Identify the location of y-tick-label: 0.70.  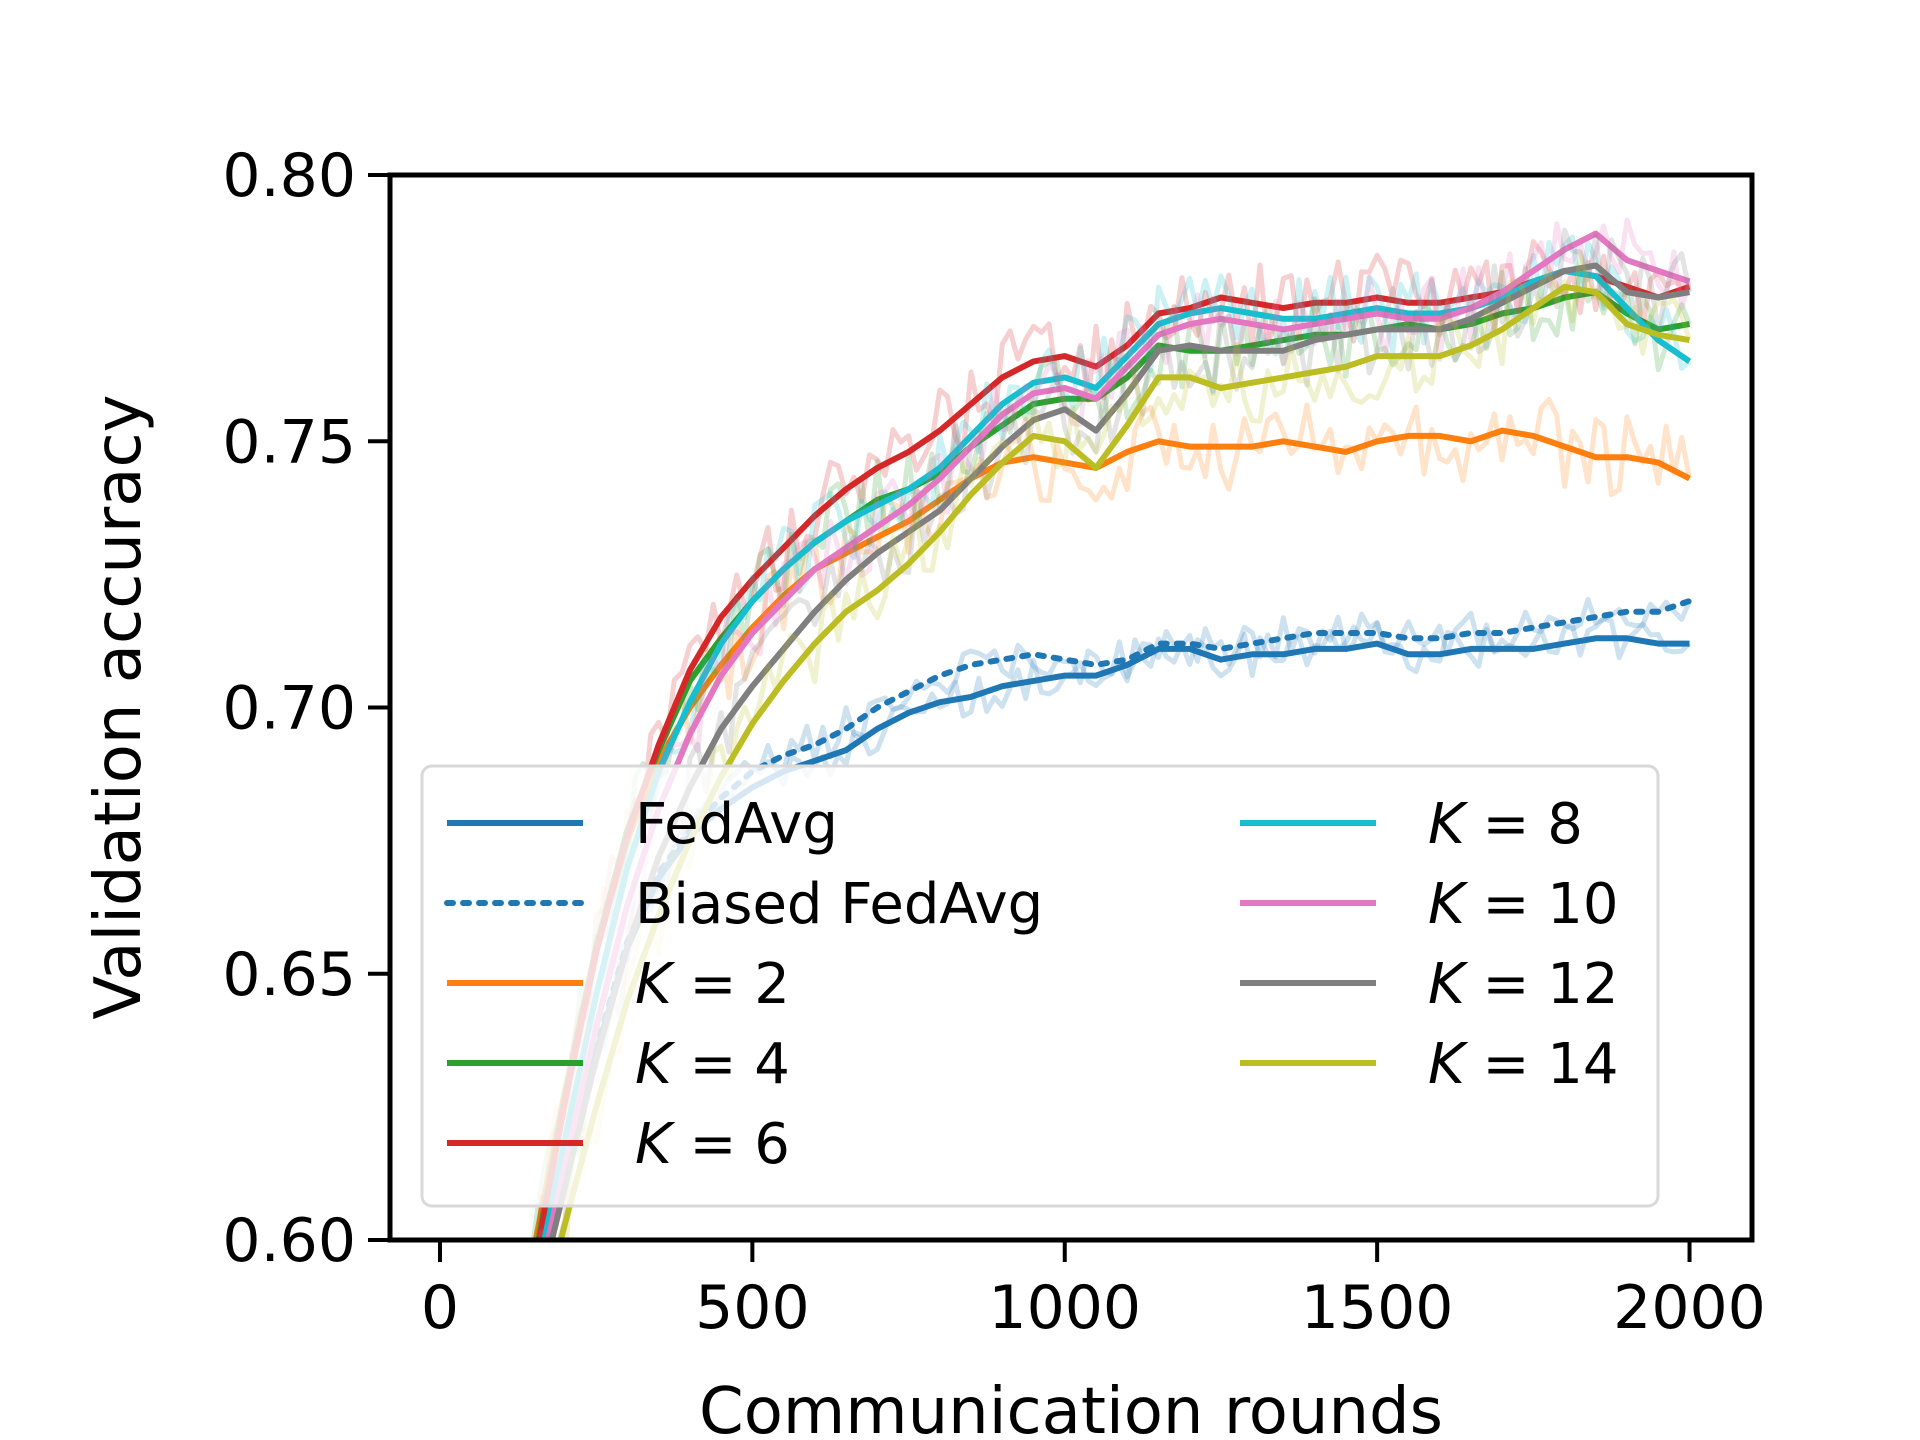
(289, 709).